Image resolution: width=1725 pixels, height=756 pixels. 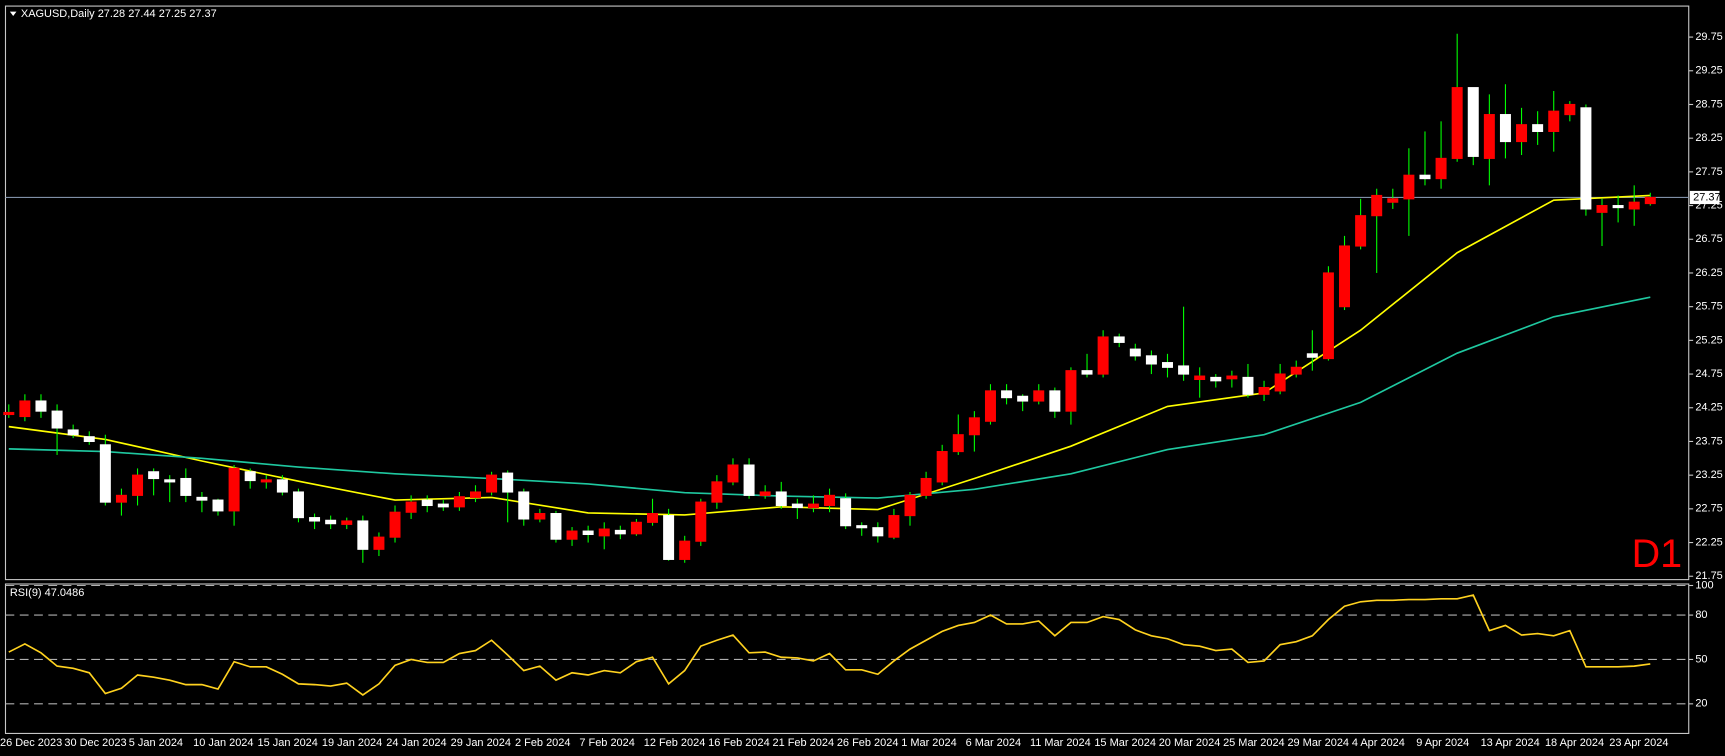 What do you see at coordinates (13, 13) in the screenshot?
I see `menu-arrow` at bounding box center [13, 13].